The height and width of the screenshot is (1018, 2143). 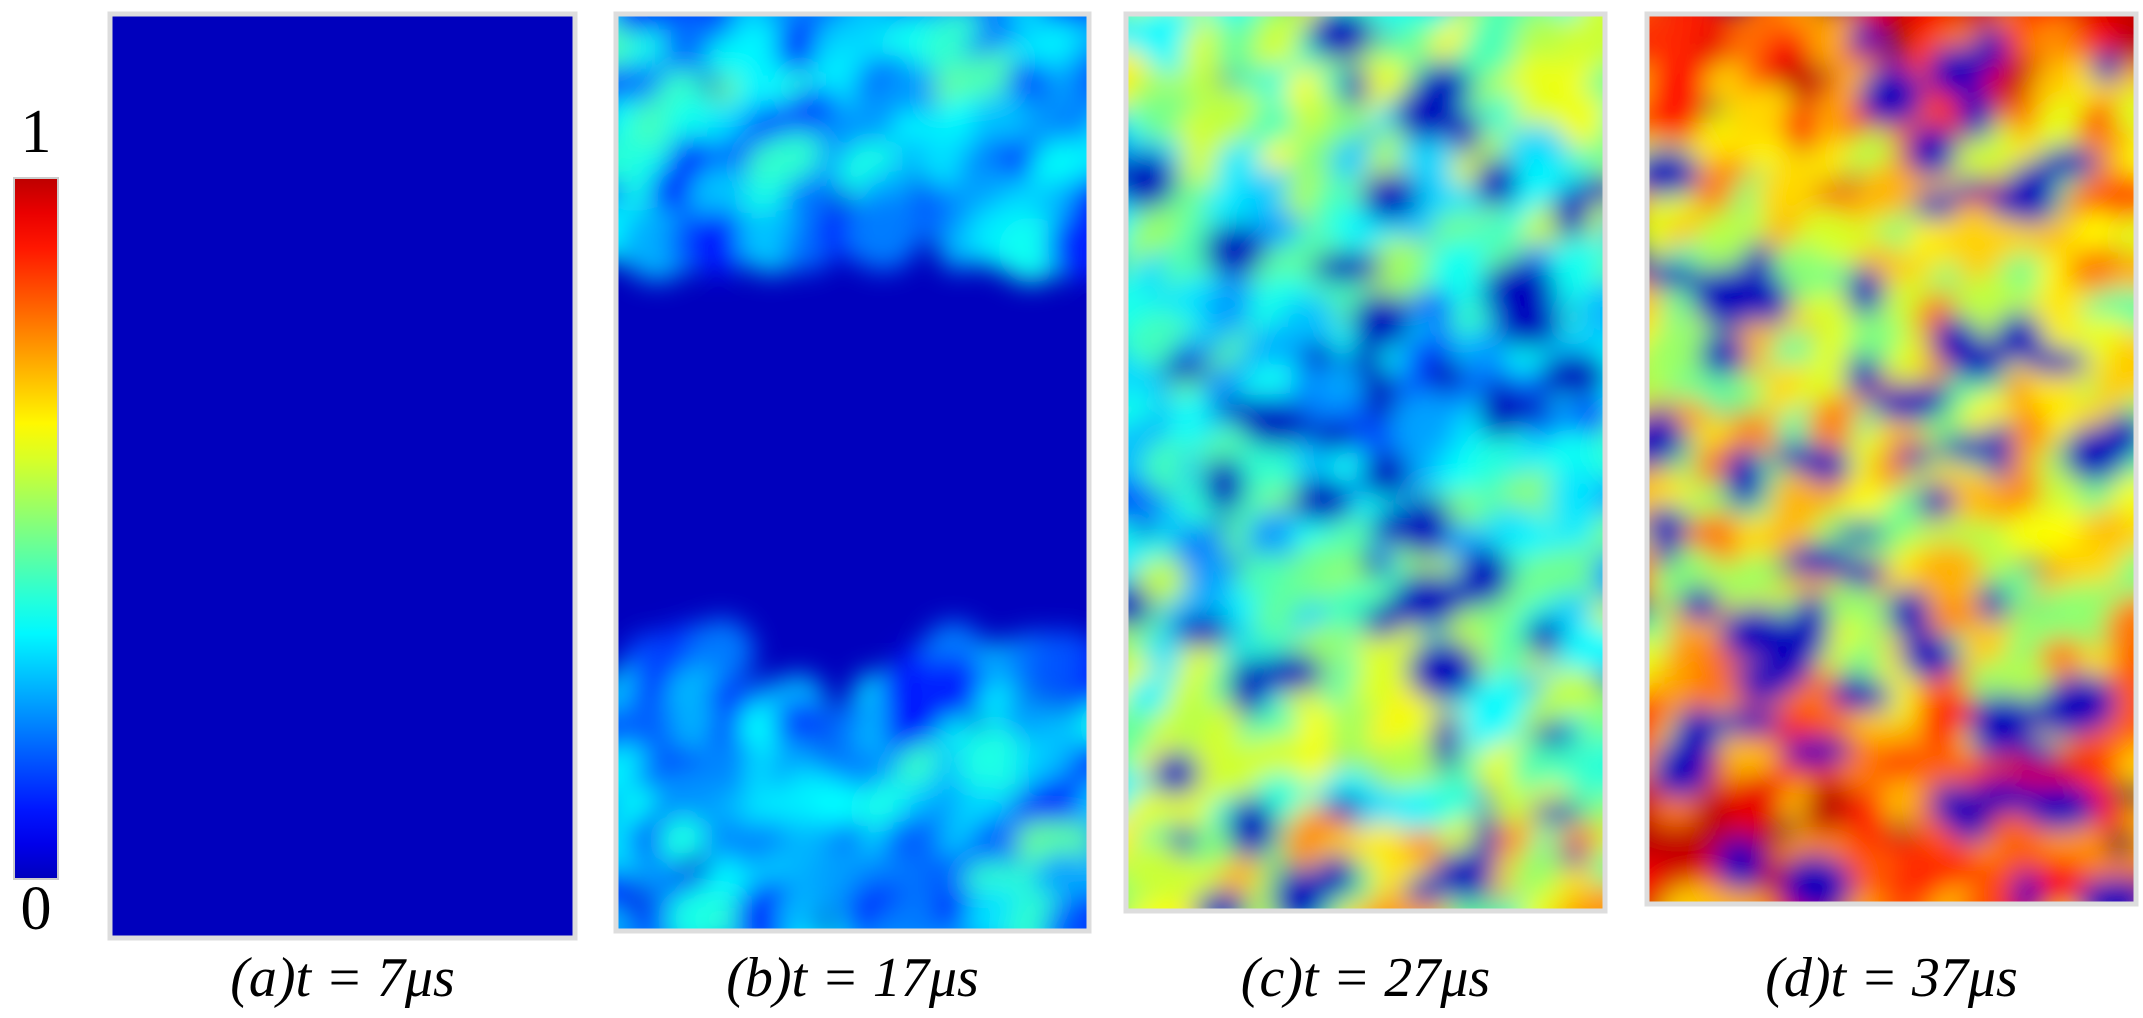 I want to click on panel-caption: (b)t = 17μs, so click(x=852, y=978).